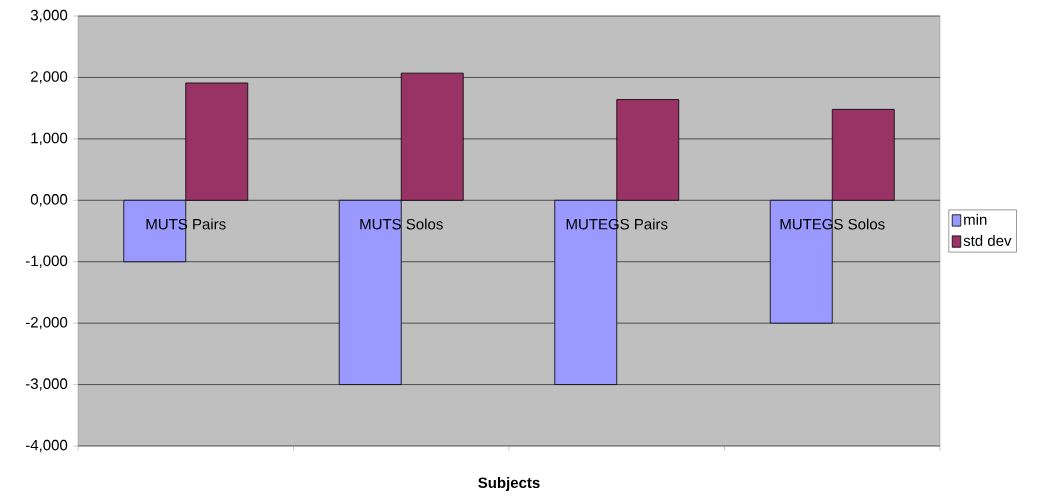 This screenshot has width=1052, height=498. I want to click on y-tick-label: 1,000, so click(49, 139).